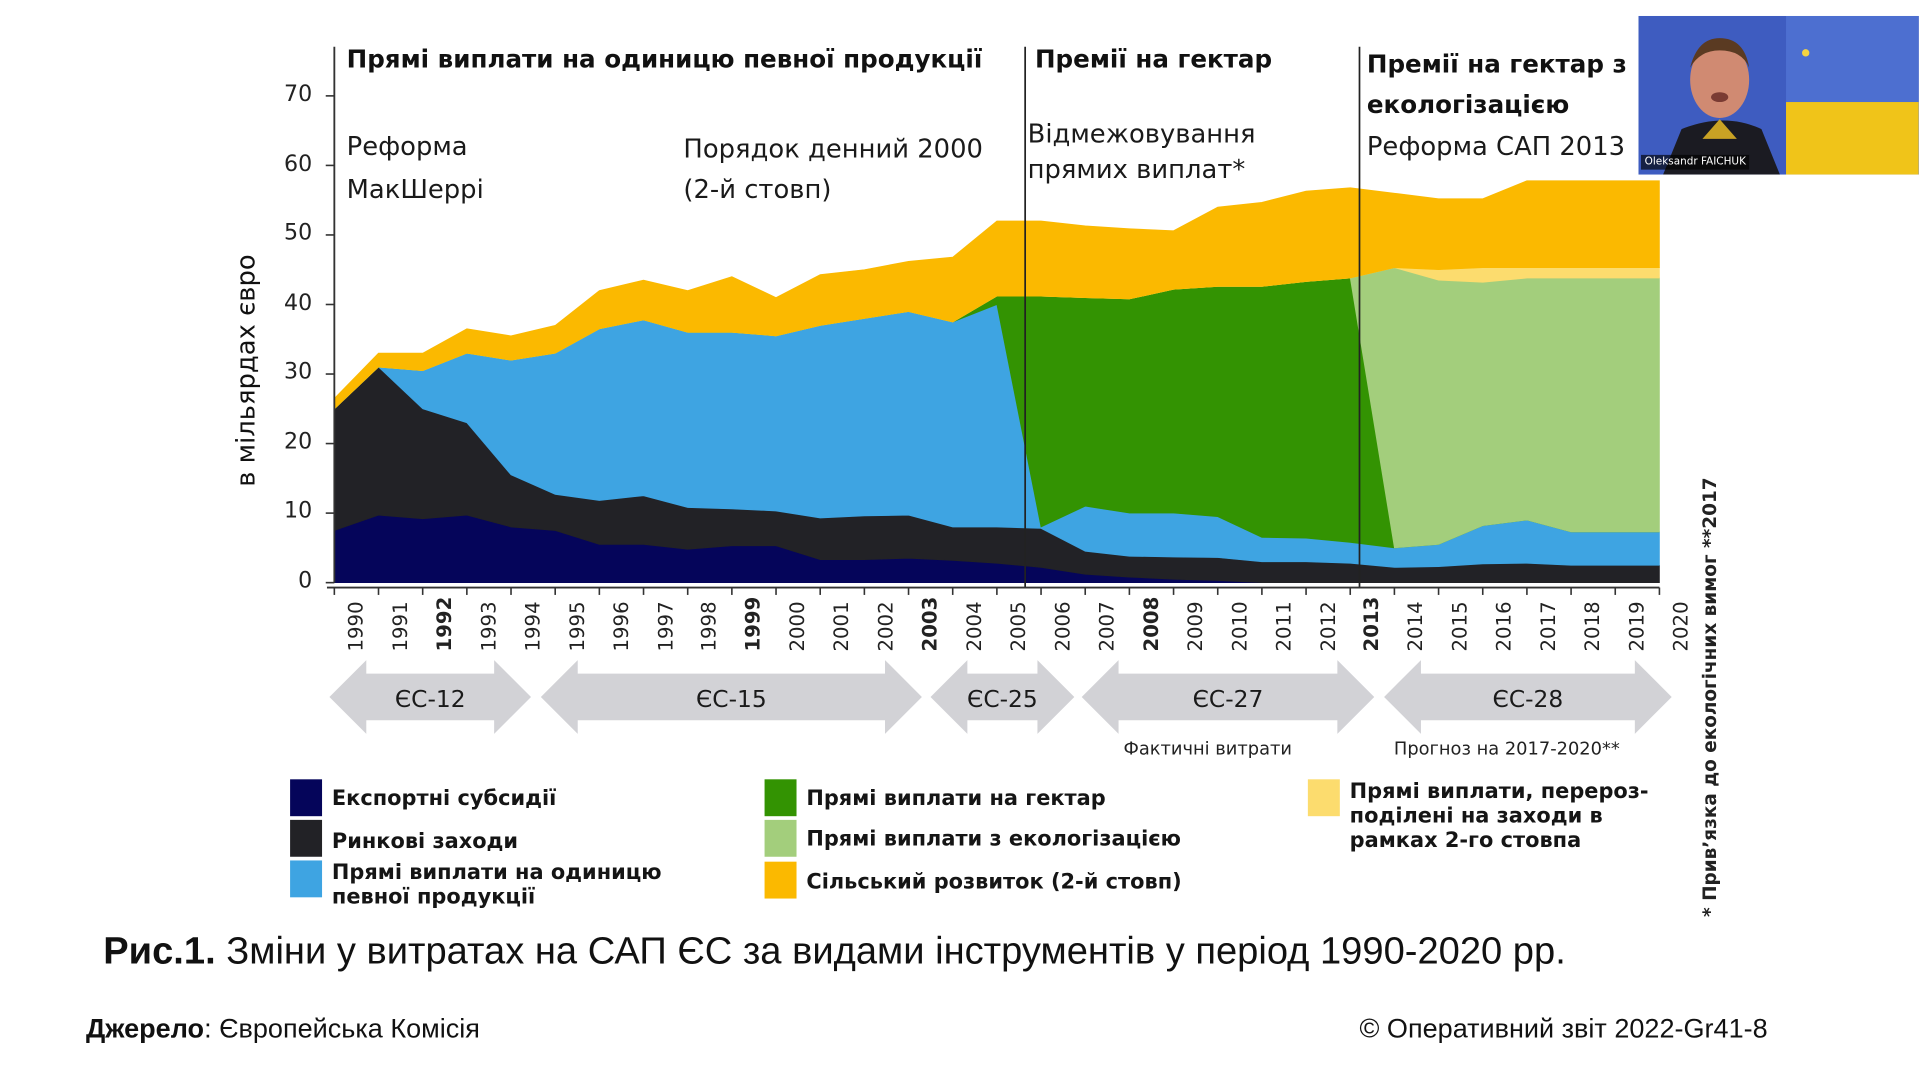  What do you see at coordinates (665, 626) in the screenshot?
I see `x-tick-label: 1997` at bounding box center [665, 626].